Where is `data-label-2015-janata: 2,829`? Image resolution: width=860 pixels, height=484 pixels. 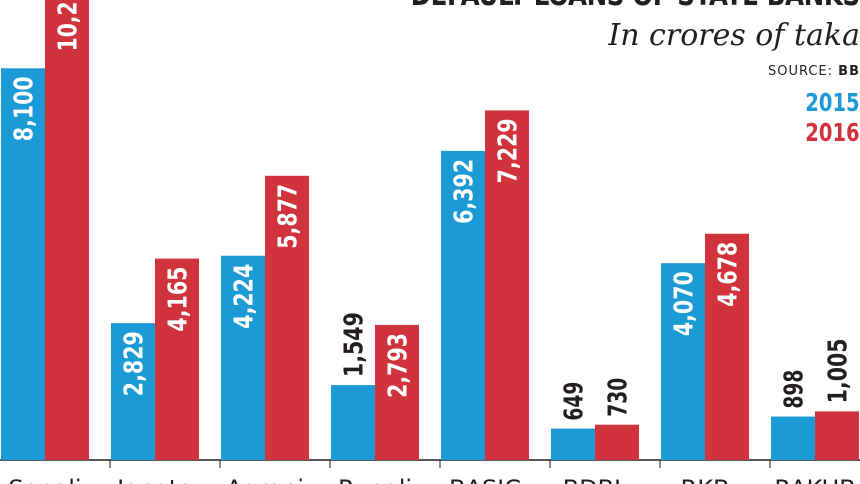
data-label-2015-janata: 2,829 is located at coordinates (134, 363).